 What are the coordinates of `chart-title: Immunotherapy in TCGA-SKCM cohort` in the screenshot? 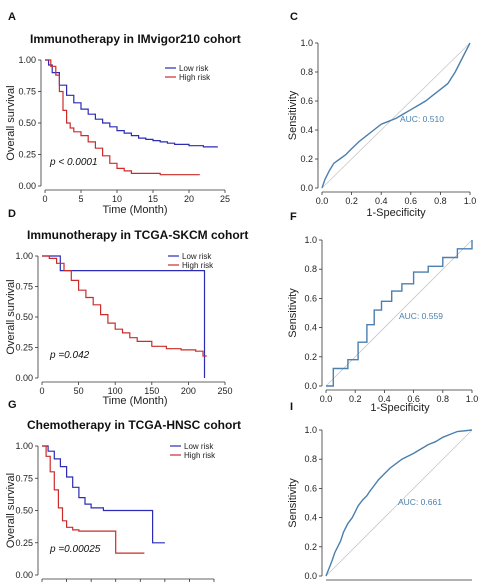 It's located at (137, 235).